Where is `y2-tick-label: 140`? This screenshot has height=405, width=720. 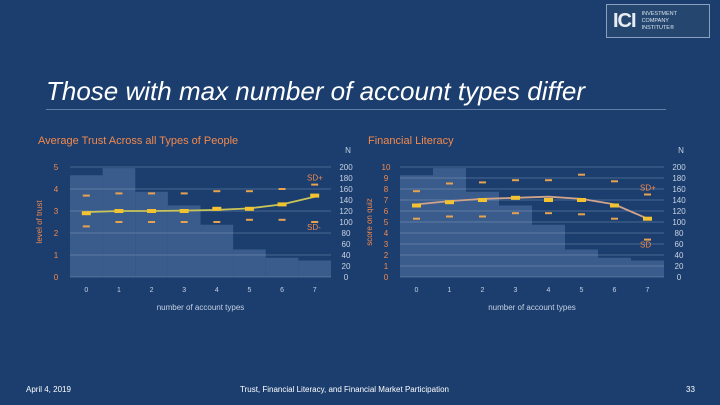 y2-tick-label: 140 is located at coordinates (679, 200).